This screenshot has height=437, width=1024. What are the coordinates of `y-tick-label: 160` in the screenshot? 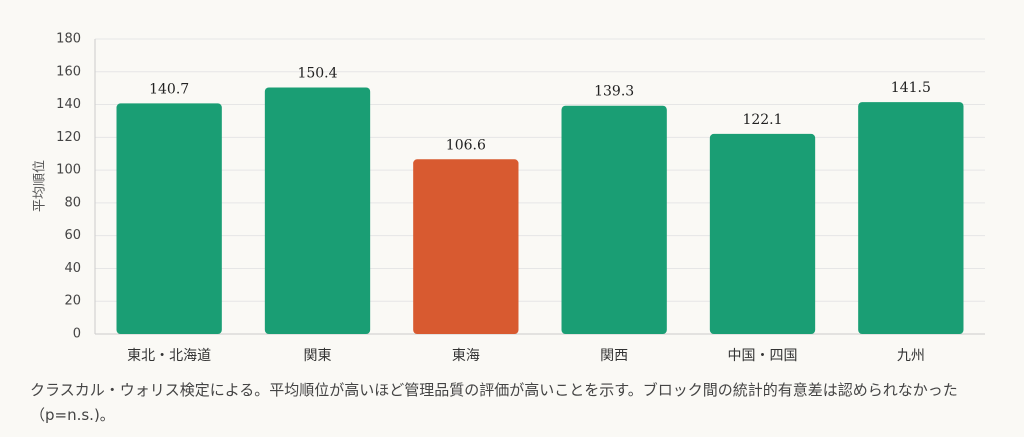 It's located at (68, 71).